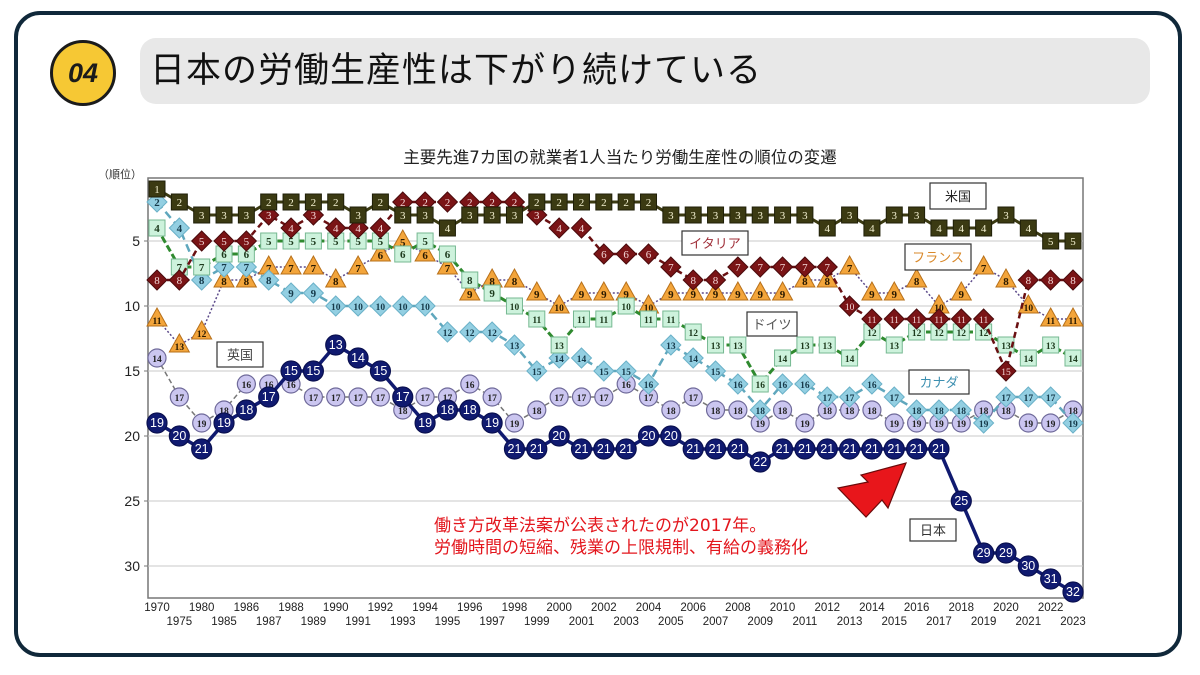 The width and height of the screenshot is (1200, 675). I want to click on data-point-italy: 11, so click(872, 319).